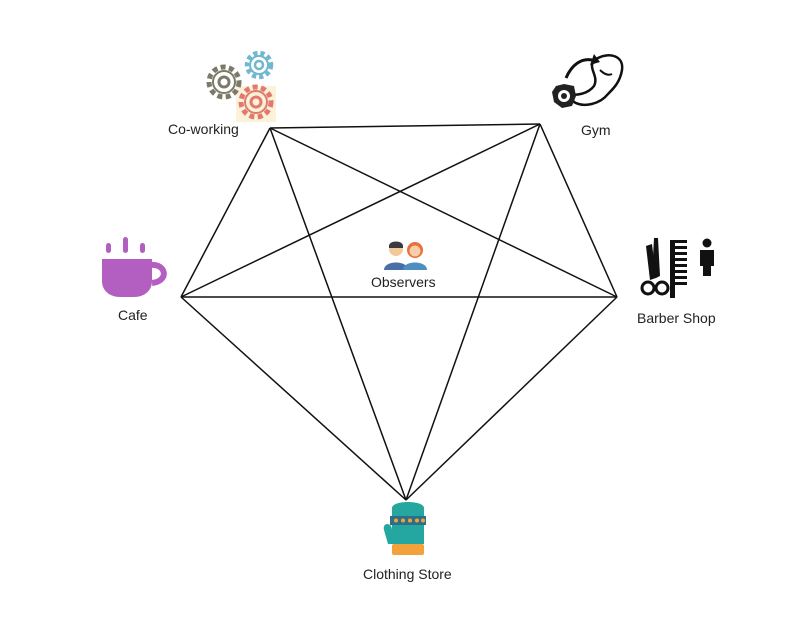  Describe the element at coordinates (203, 129) in the screenshot. I see `node-label-coworking: Co-working` at that location.